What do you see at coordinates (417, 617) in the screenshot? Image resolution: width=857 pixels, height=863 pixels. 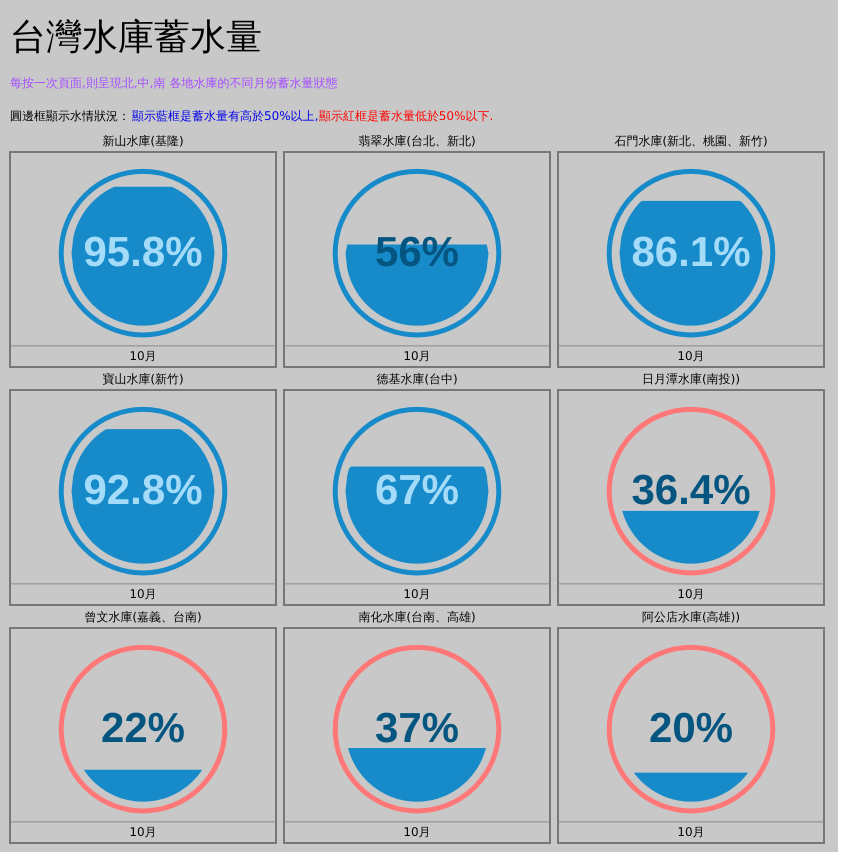 I see `category-label: 南化水庫(台南、高雄)` at bounding box center [417, 617].